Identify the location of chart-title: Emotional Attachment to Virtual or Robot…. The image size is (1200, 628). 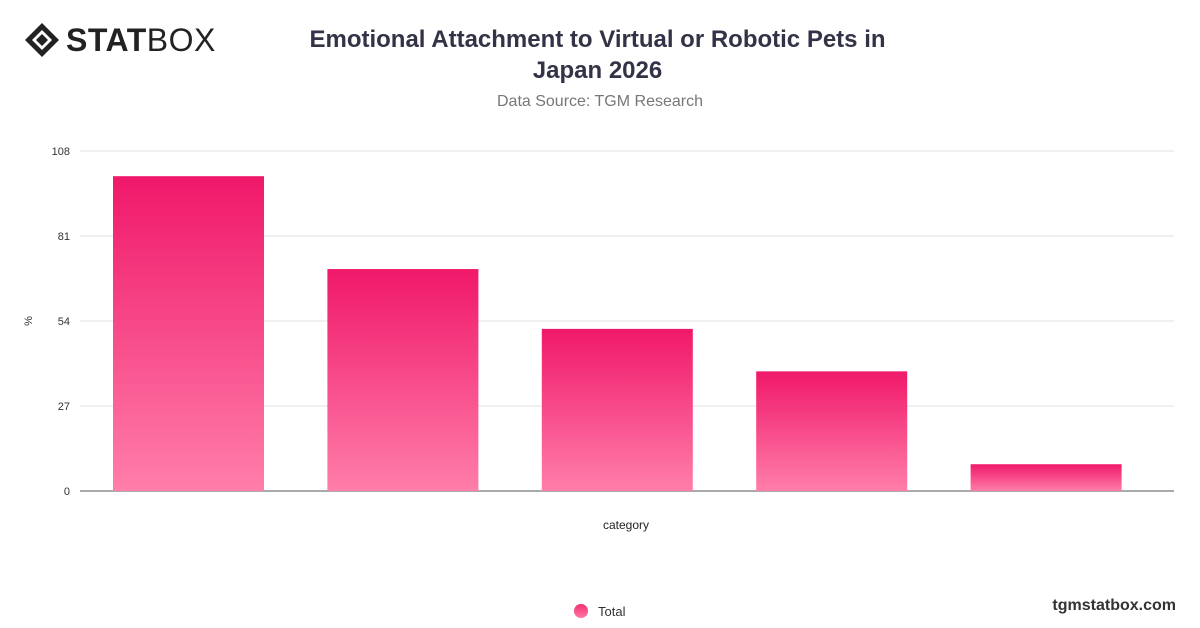
(597, 55).